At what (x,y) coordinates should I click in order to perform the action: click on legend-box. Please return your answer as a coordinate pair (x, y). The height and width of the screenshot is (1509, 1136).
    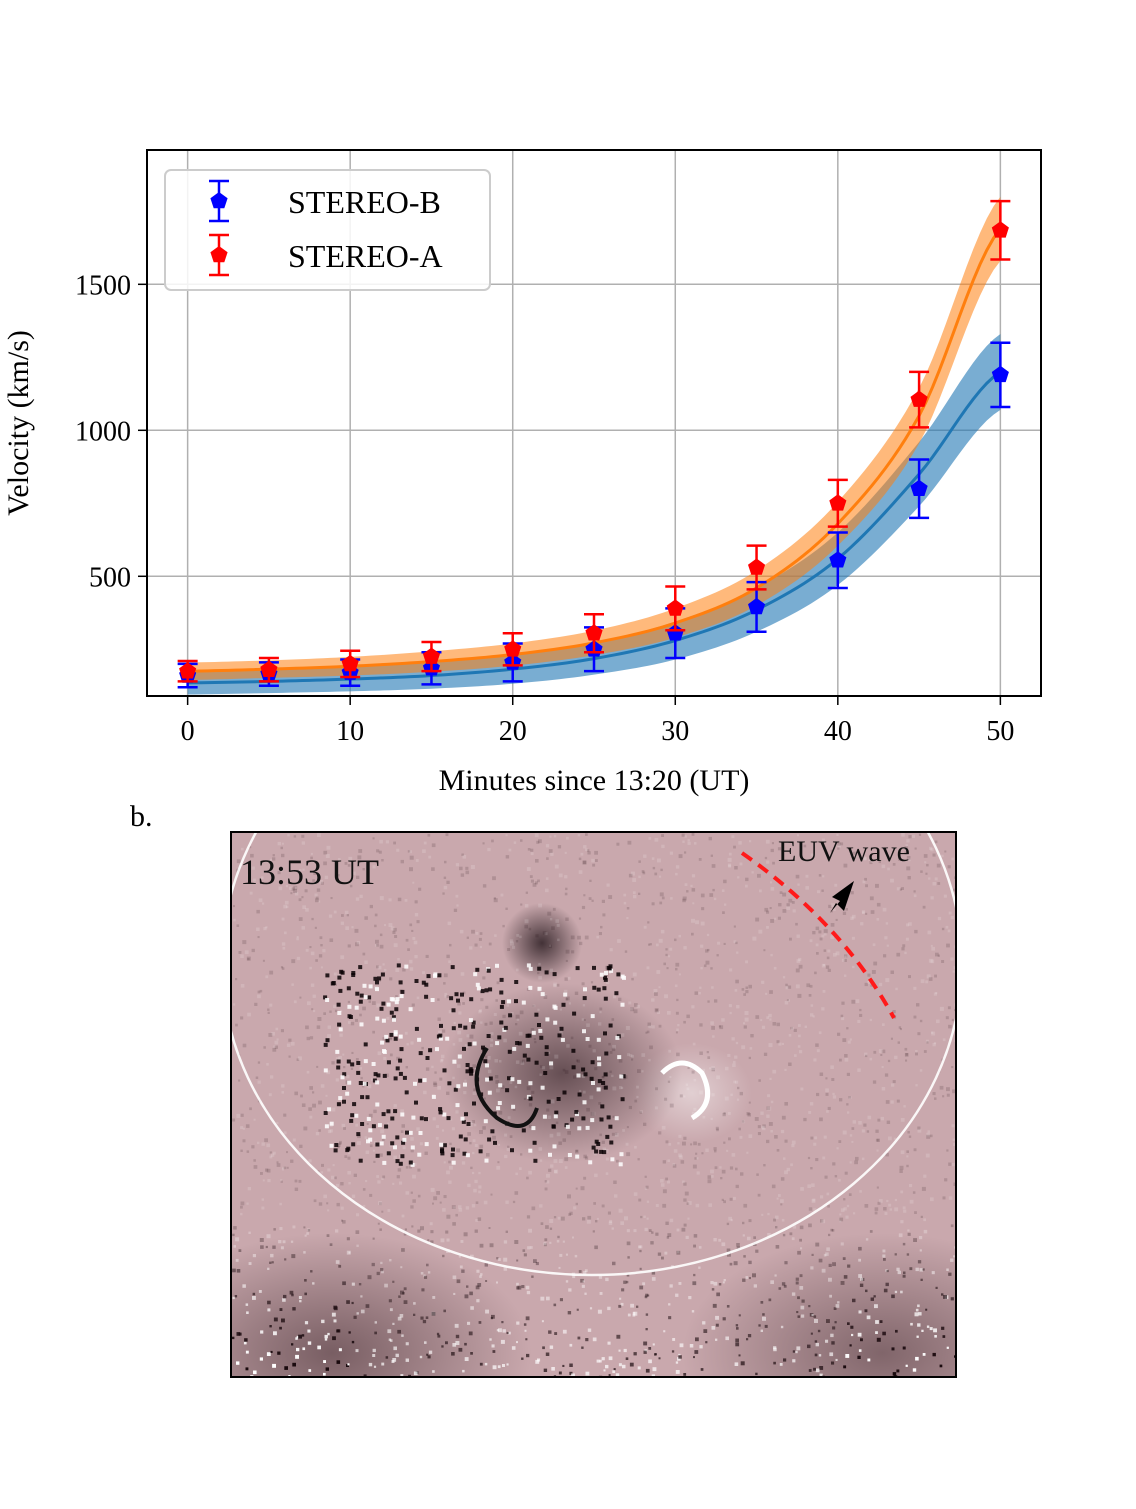
    Looking at the image, I should click on (327, 230).